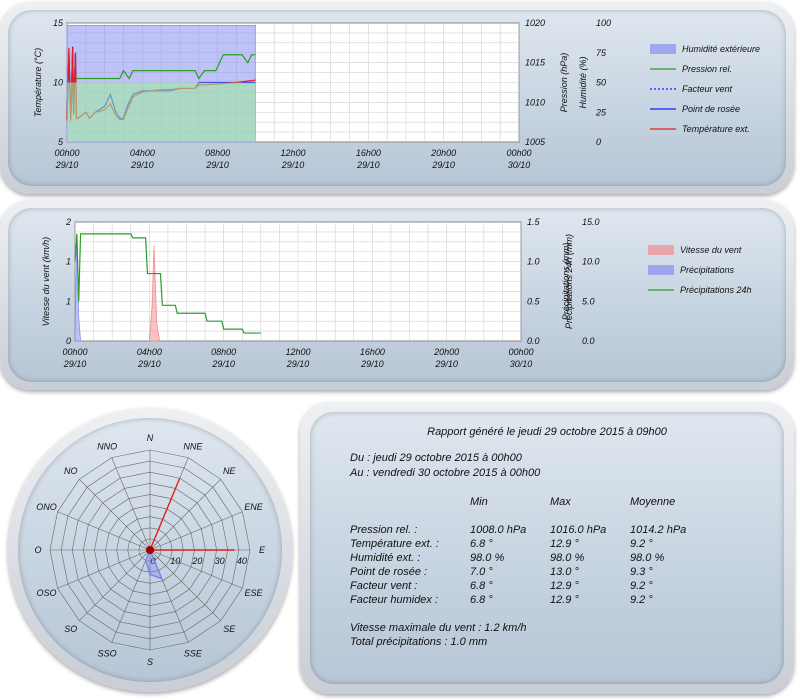  I want to click on rose-direction-label: NE, so click(229, 471).